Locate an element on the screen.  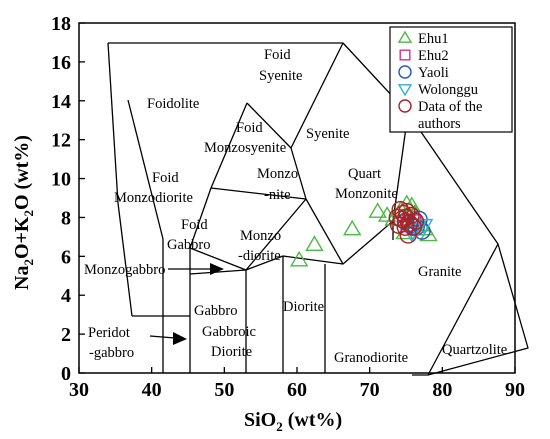
alkaline-envelope is located at coordinates (120, 179).